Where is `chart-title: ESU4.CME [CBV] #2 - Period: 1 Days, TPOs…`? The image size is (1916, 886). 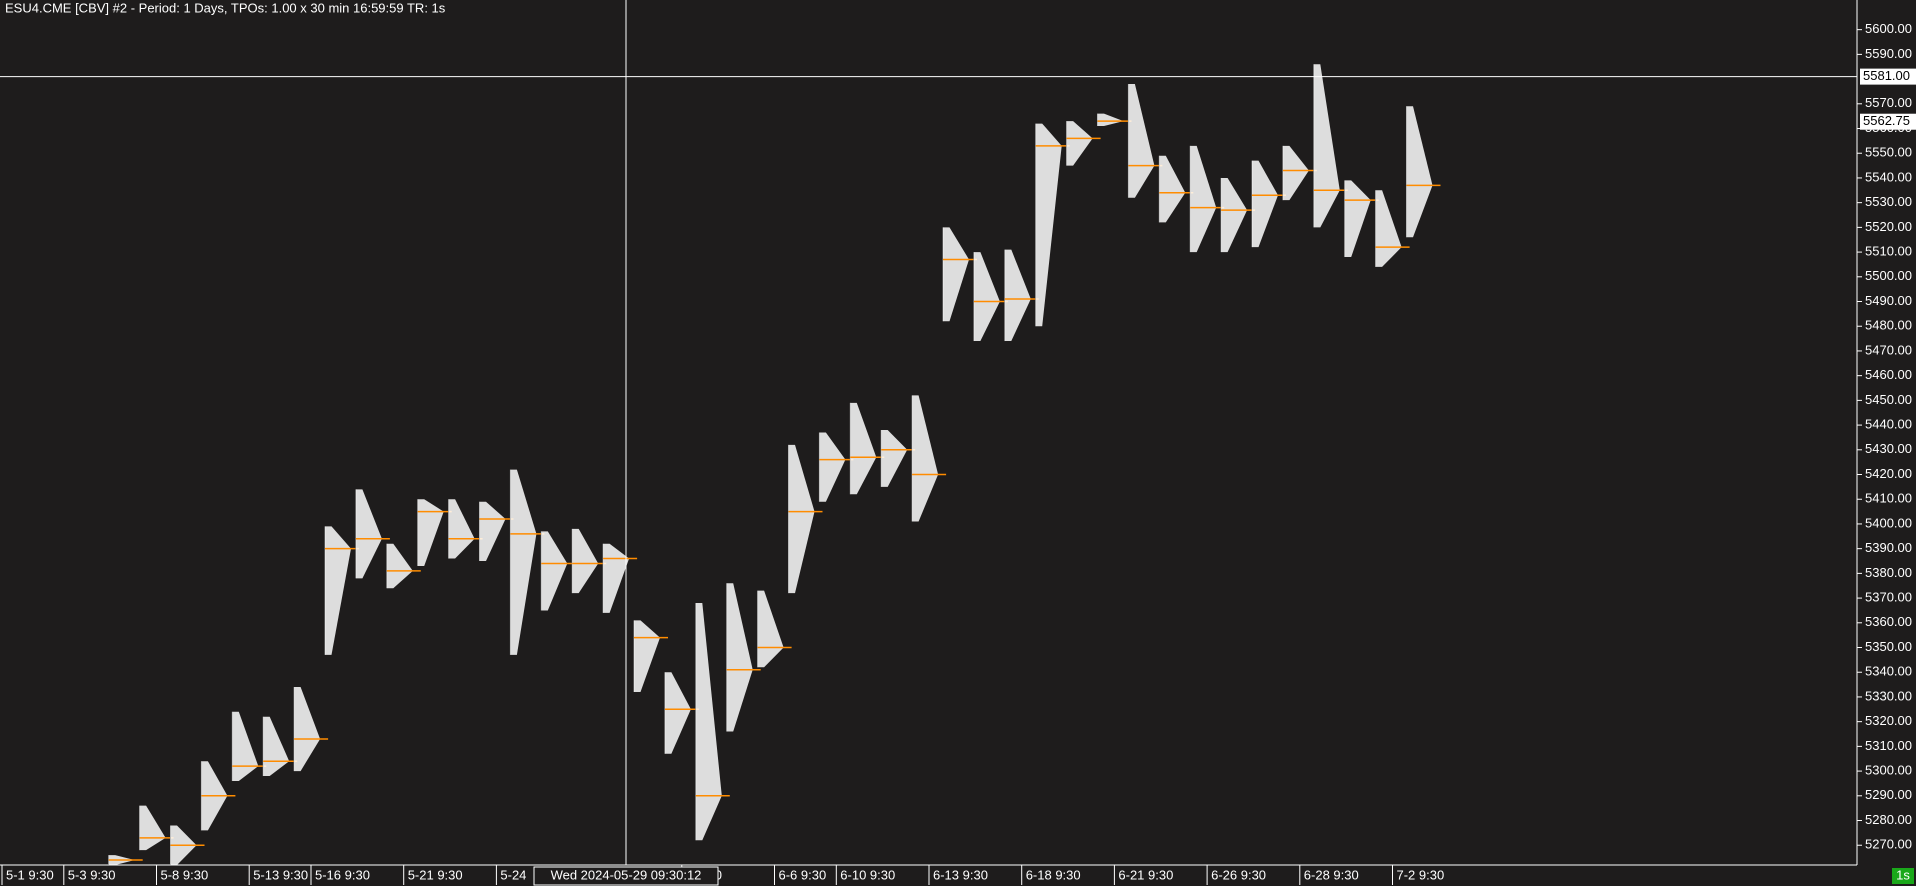
chart-title: ESU4.CME [CBV] #2 - Period: 1 Days, TPOs… is located at coordinates (225, 7).